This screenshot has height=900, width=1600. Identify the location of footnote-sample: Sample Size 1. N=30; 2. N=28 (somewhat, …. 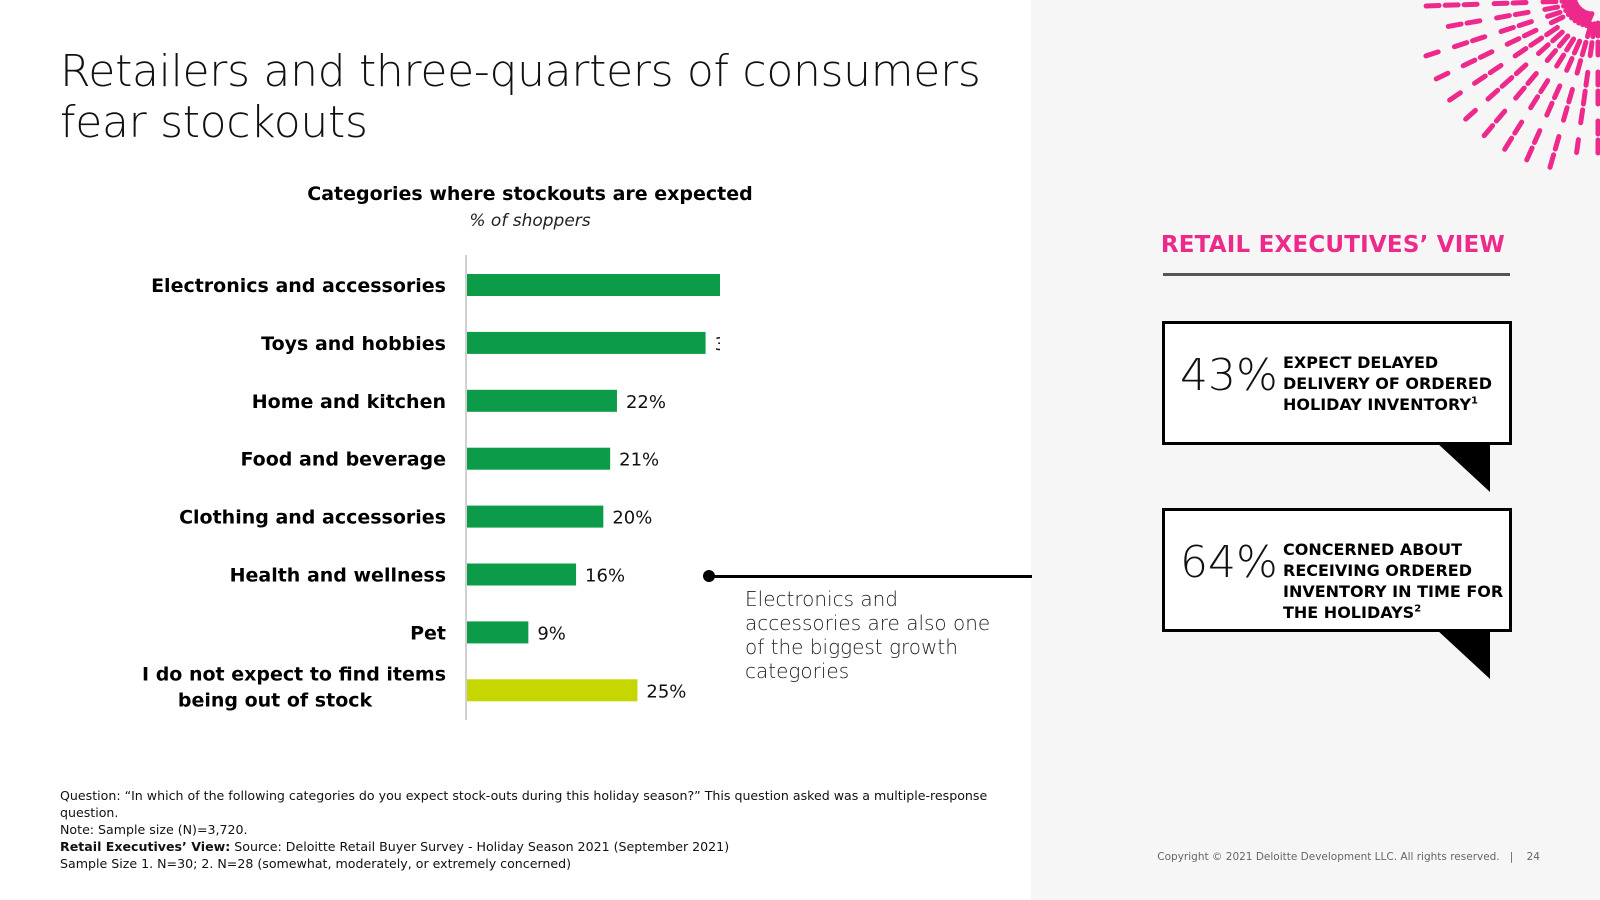
(316, 863).